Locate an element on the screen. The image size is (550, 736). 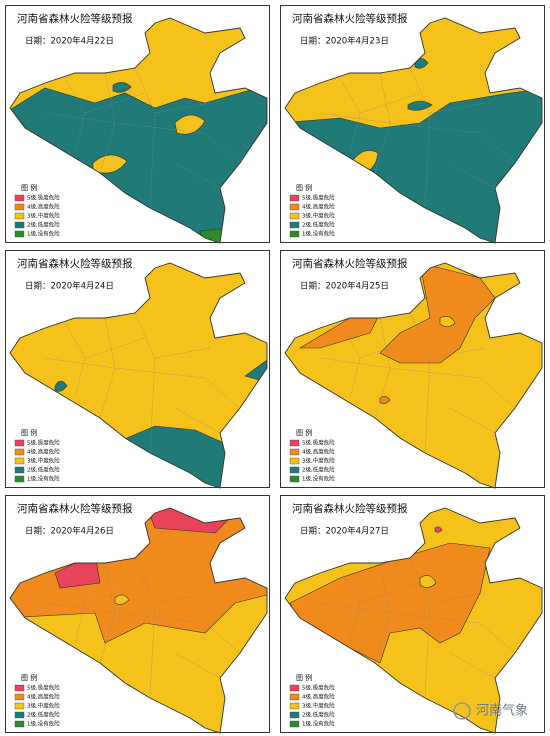
watermark: 河南气象 is located at coordinates (490, 711).